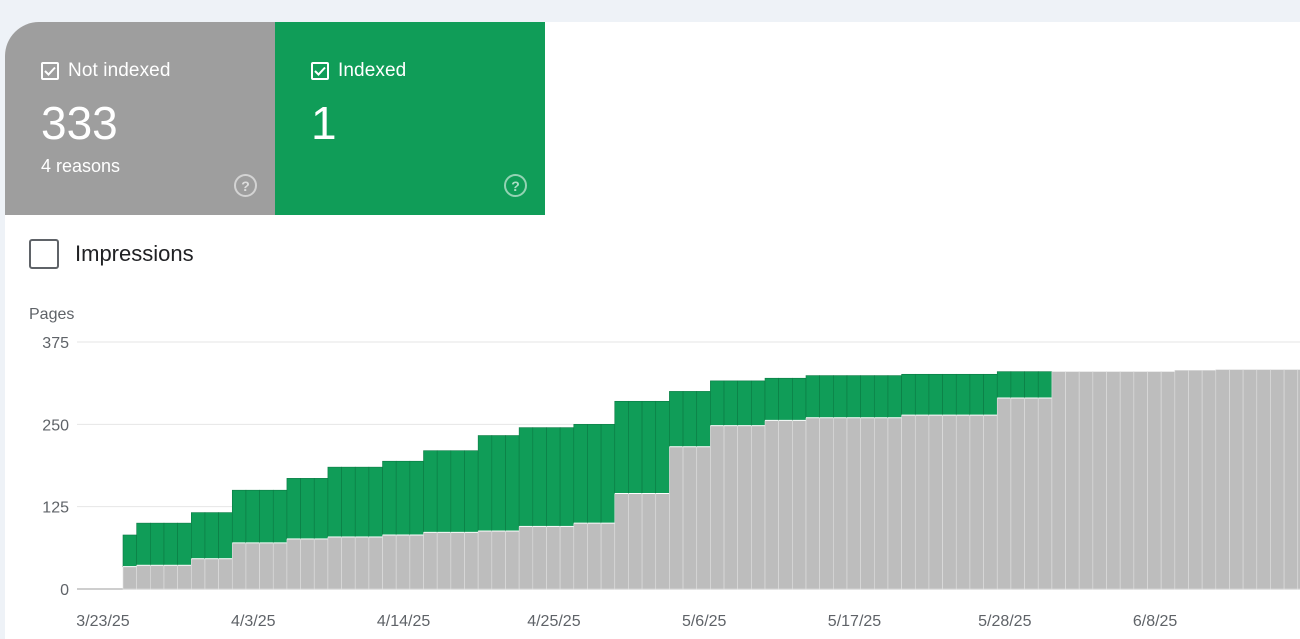 The height and width of the screenshot is (639, 1300). What do you see at coordinates (140, 118) in the screenshot?
I see `not-indexed-tile: Not indexed 333 4 reasons ?` at bounding box center [140, 118].